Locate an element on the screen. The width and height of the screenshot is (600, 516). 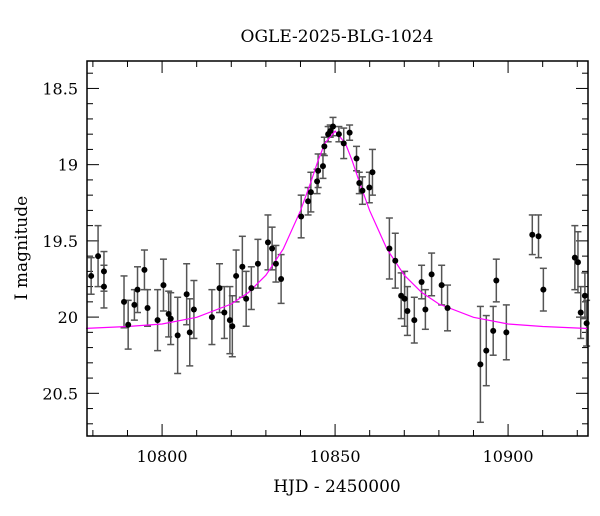
y-tick-label: 20.5 is located at coordinates (60, 393).